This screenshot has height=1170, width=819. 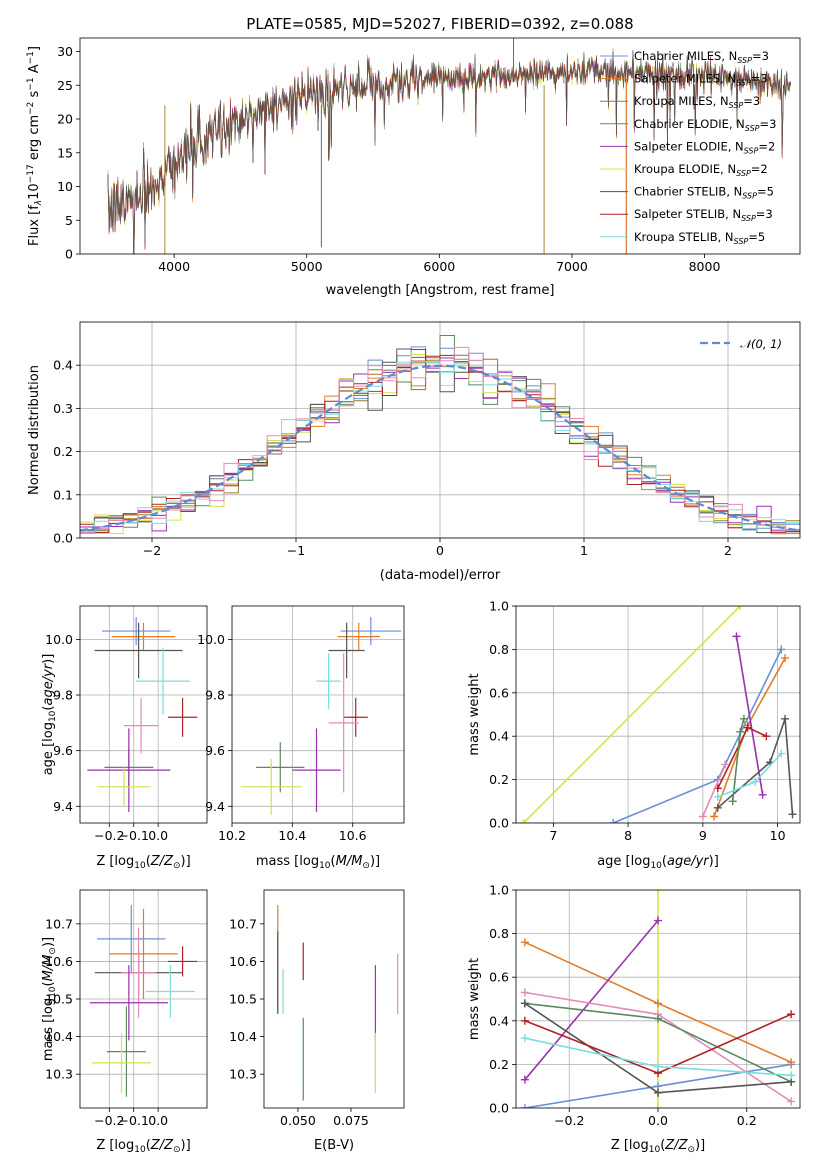 I want to click on y-axis-label: Normed distribution, so click(x=34, y=430).